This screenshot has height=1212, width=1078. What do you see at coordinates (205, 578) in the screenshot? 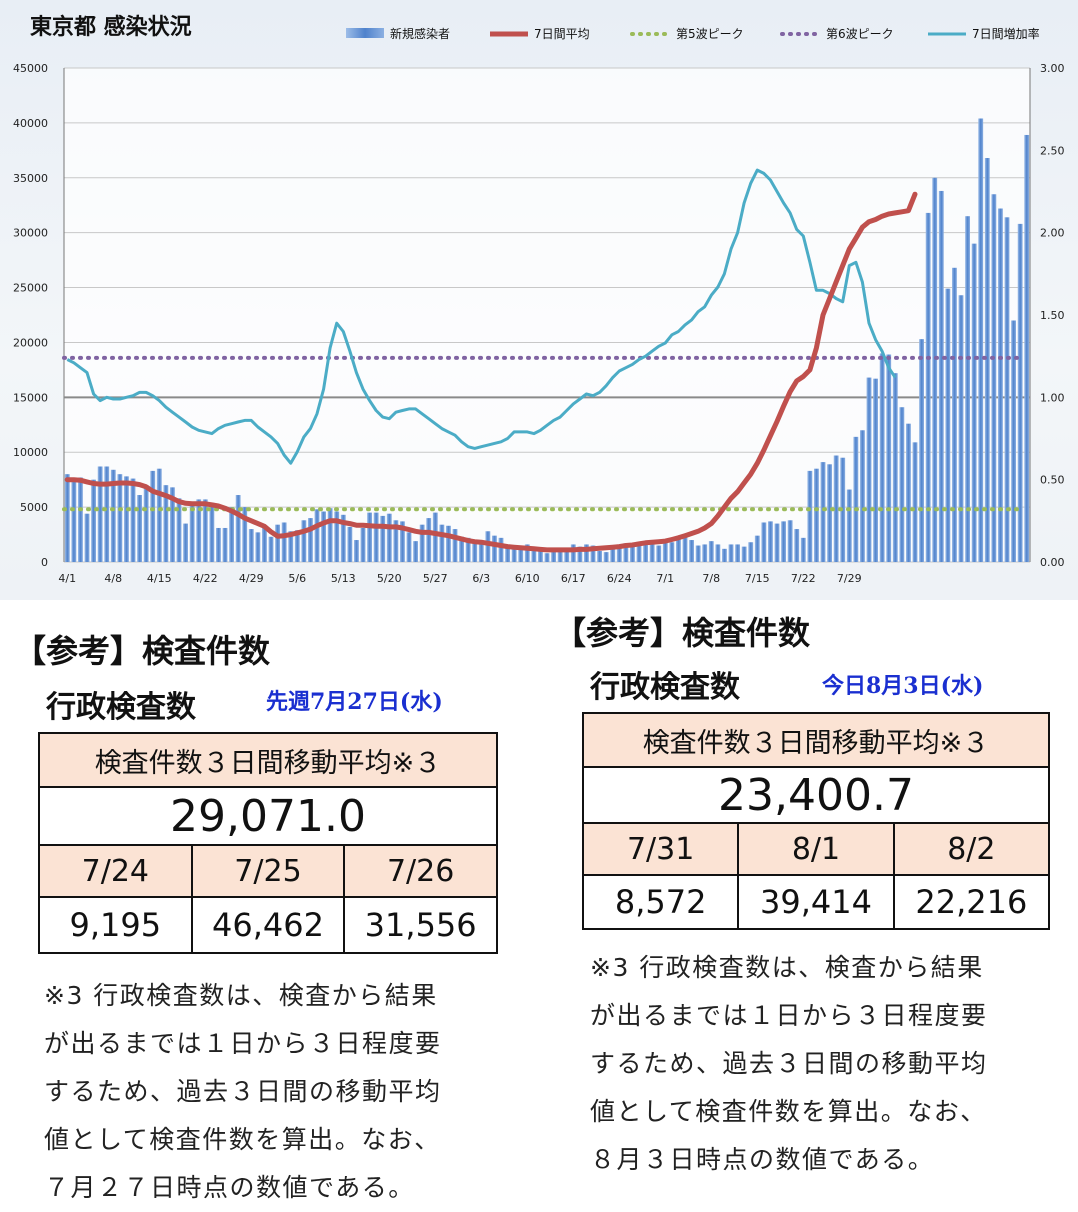
I see `x-tick-label: 4/22` at bounding box center [205, 578].